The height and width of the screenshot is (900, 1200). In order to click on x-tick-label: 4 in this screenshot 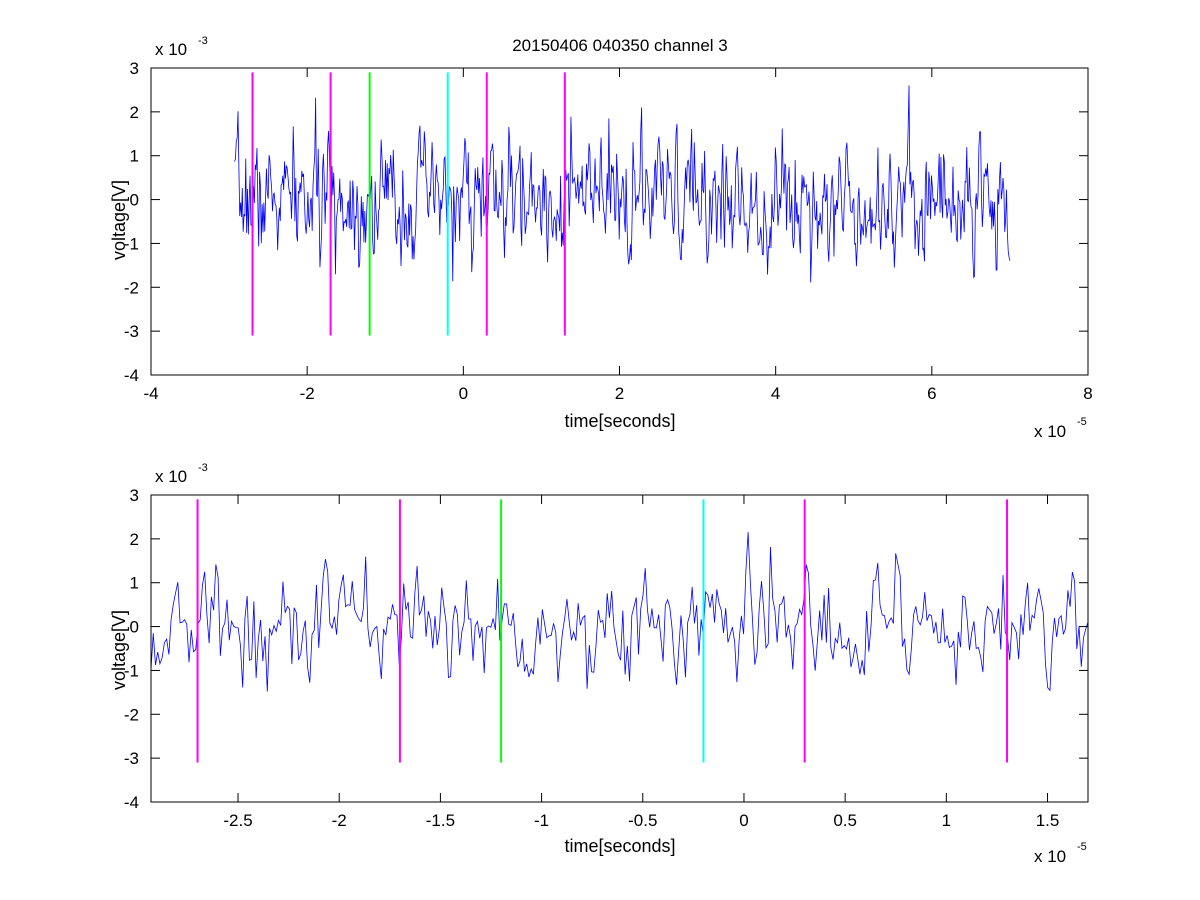, I will do `click(775, 393)`.